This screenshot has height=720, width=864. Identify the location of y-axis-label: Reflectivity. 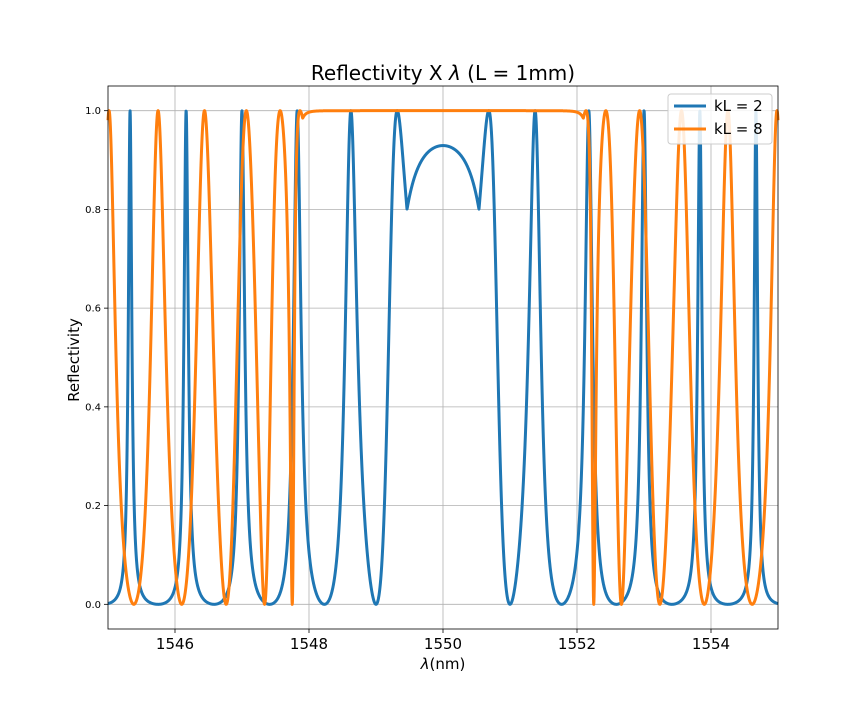
(74, 360).